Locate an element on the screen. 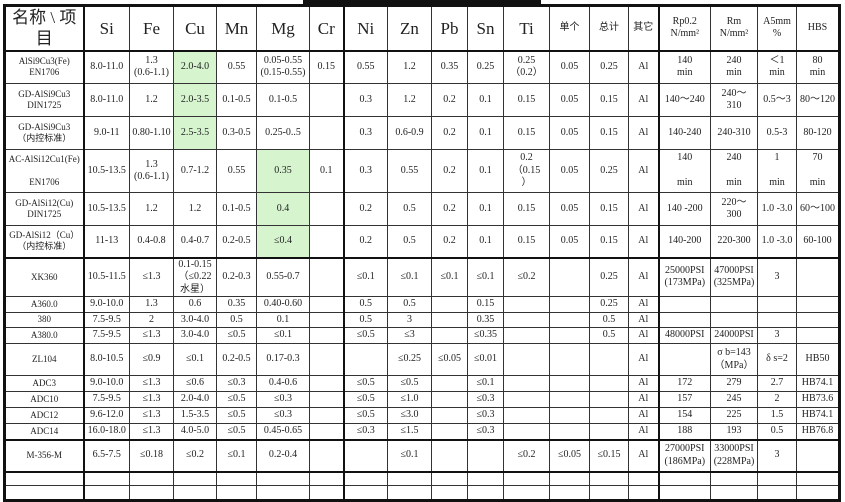 This screenshot has width=845, height=502. cell-fe: 1.2 is located at coordinates (151, 100).